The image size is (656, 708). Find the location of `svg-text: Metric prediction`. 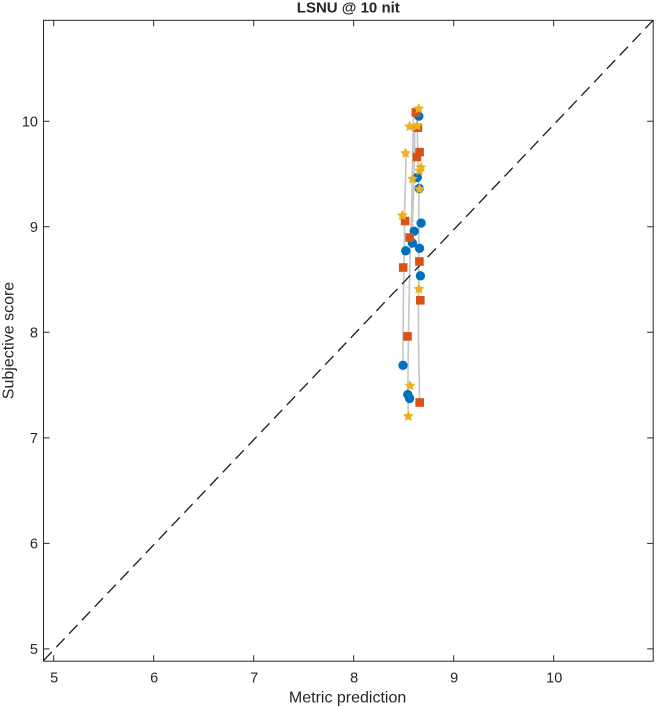

svg-text: Metric prediction is located at coordinates (347, 698).